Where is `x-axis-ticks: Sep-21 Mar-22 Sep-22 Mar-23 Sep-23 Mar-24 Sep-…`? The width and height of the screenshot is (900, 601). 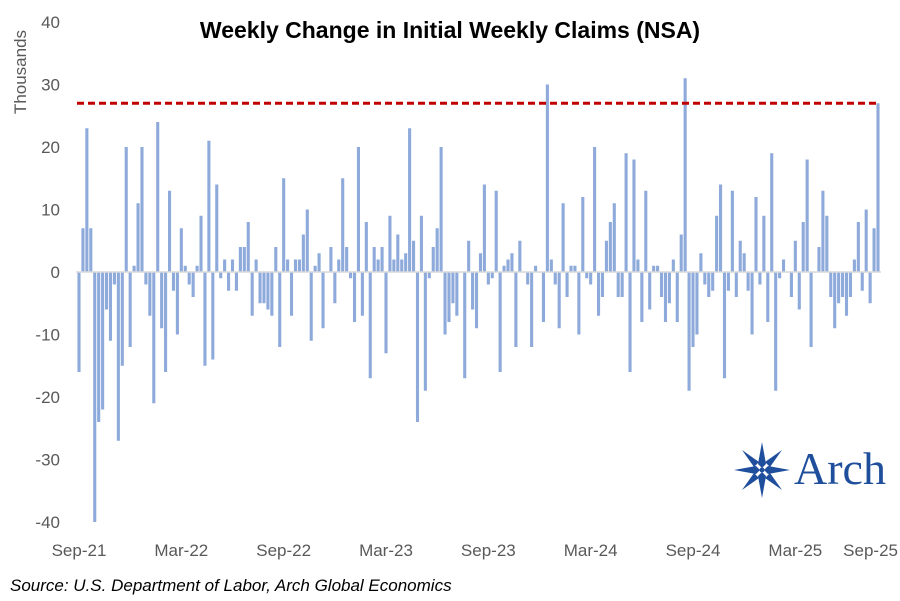
x-axis-ticks: Sep-21 Mar-22 Sep-22 Mar-23 Sep-23 Mar-24 Sep-… is located at coordinates (475, 550).